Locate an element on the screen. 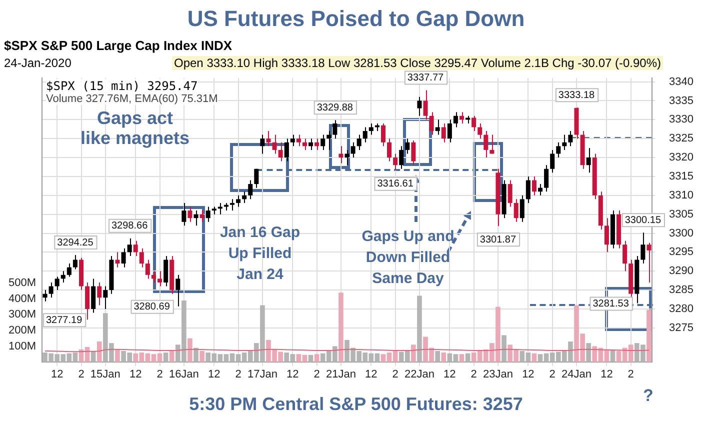  y2-tick-label: 100M is located at coordinates (22, 346).